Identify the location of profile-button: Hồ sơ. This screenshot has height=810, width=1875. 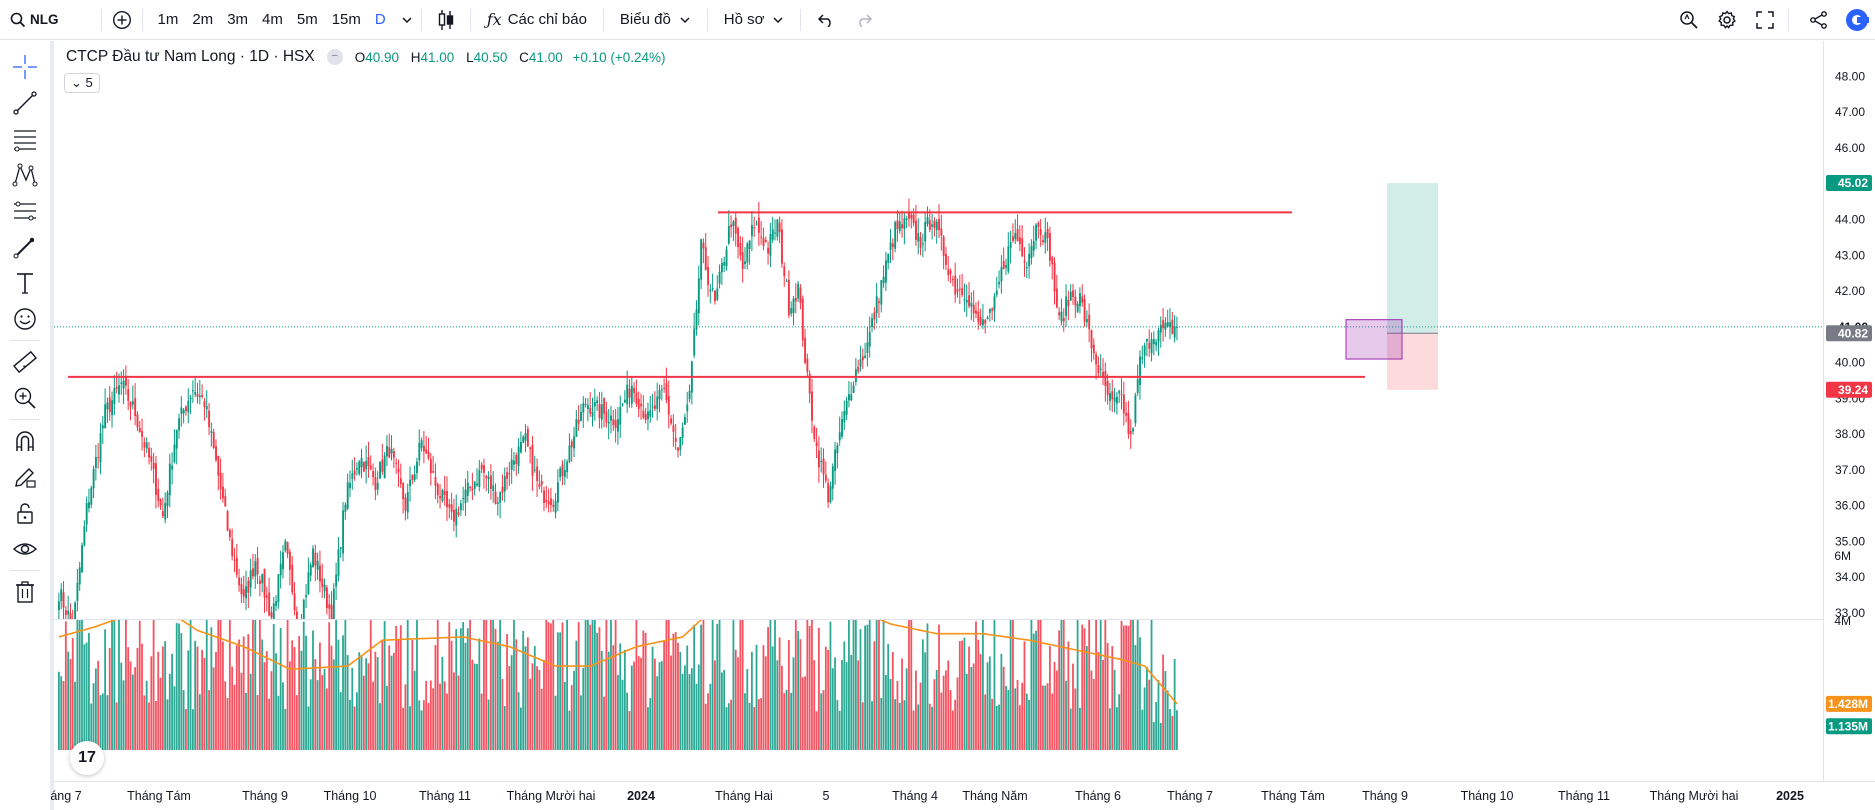
(754, 20).